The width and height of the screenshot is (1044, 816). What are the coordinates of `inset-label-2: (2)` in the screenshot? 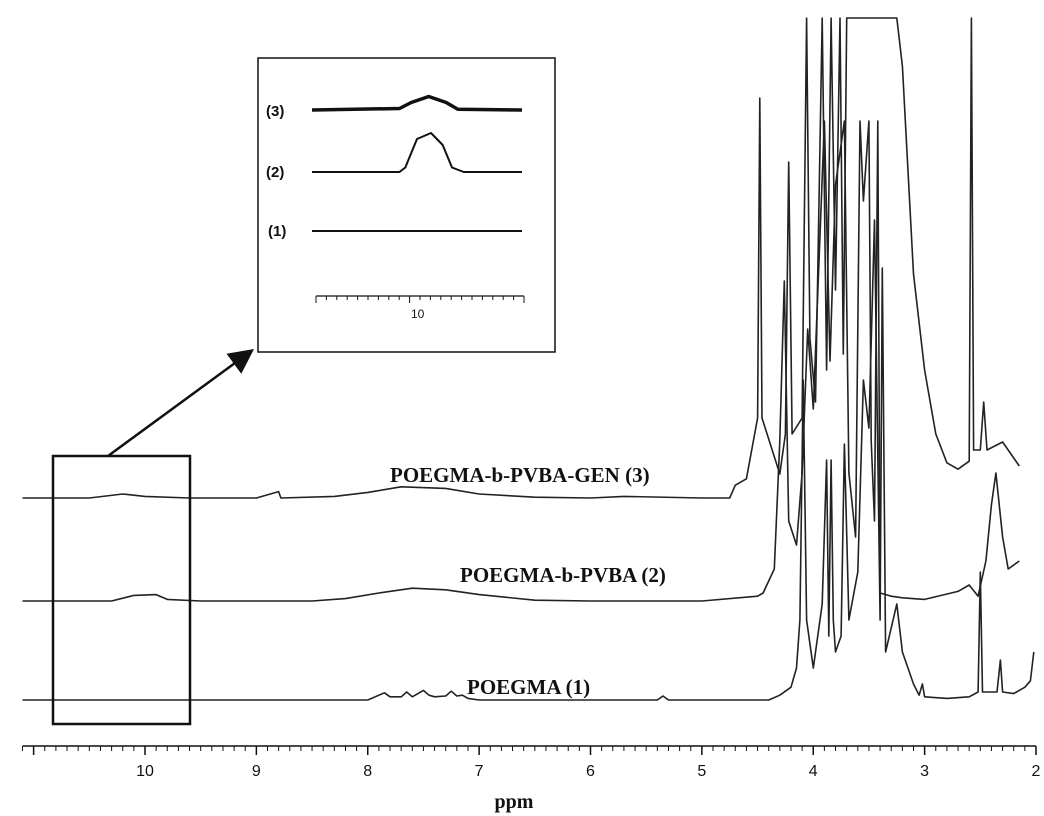 It's located at (275, 172).